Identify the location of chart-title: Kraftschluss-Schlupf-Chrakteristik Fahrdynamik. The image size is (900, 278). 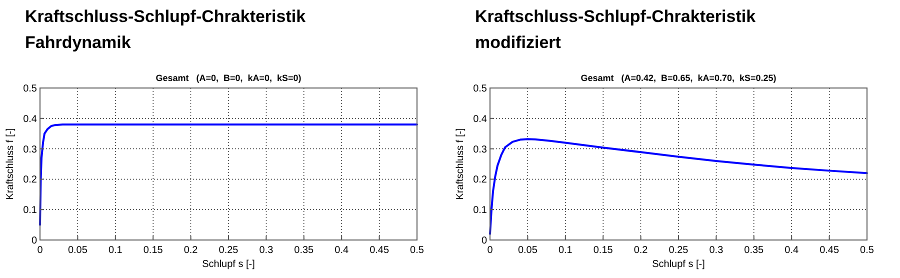
(165, 29).